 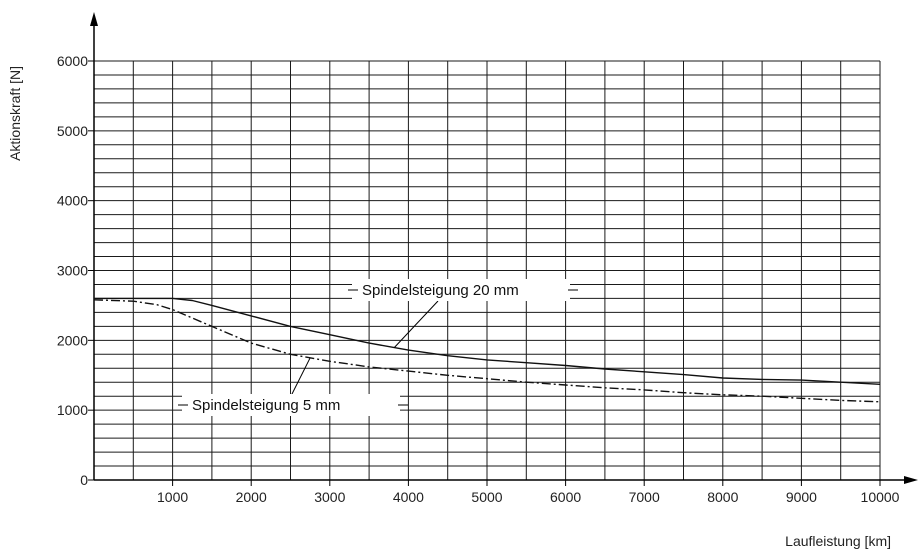 What do you see at coordinates (329, 497) in the screenshot?
I see `x-tick-label: 3000` at bounding box center [329, 497].